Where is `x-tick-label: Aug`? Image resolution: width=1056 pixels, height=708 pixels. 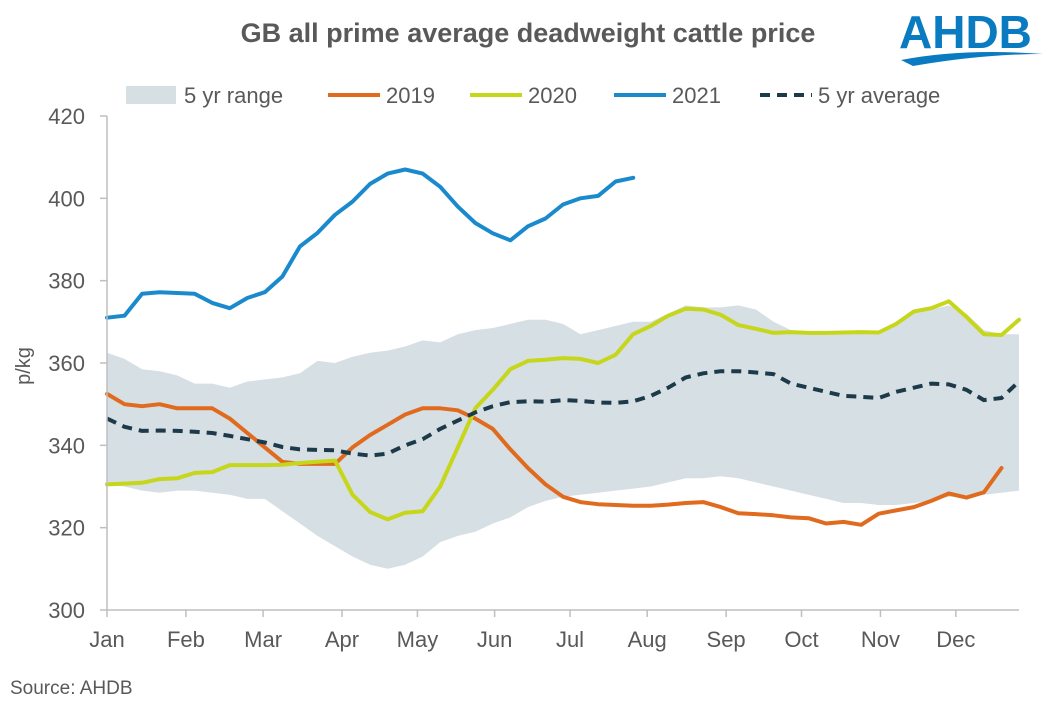 x-tick-label: Aug is located at coordinates (647, 639).